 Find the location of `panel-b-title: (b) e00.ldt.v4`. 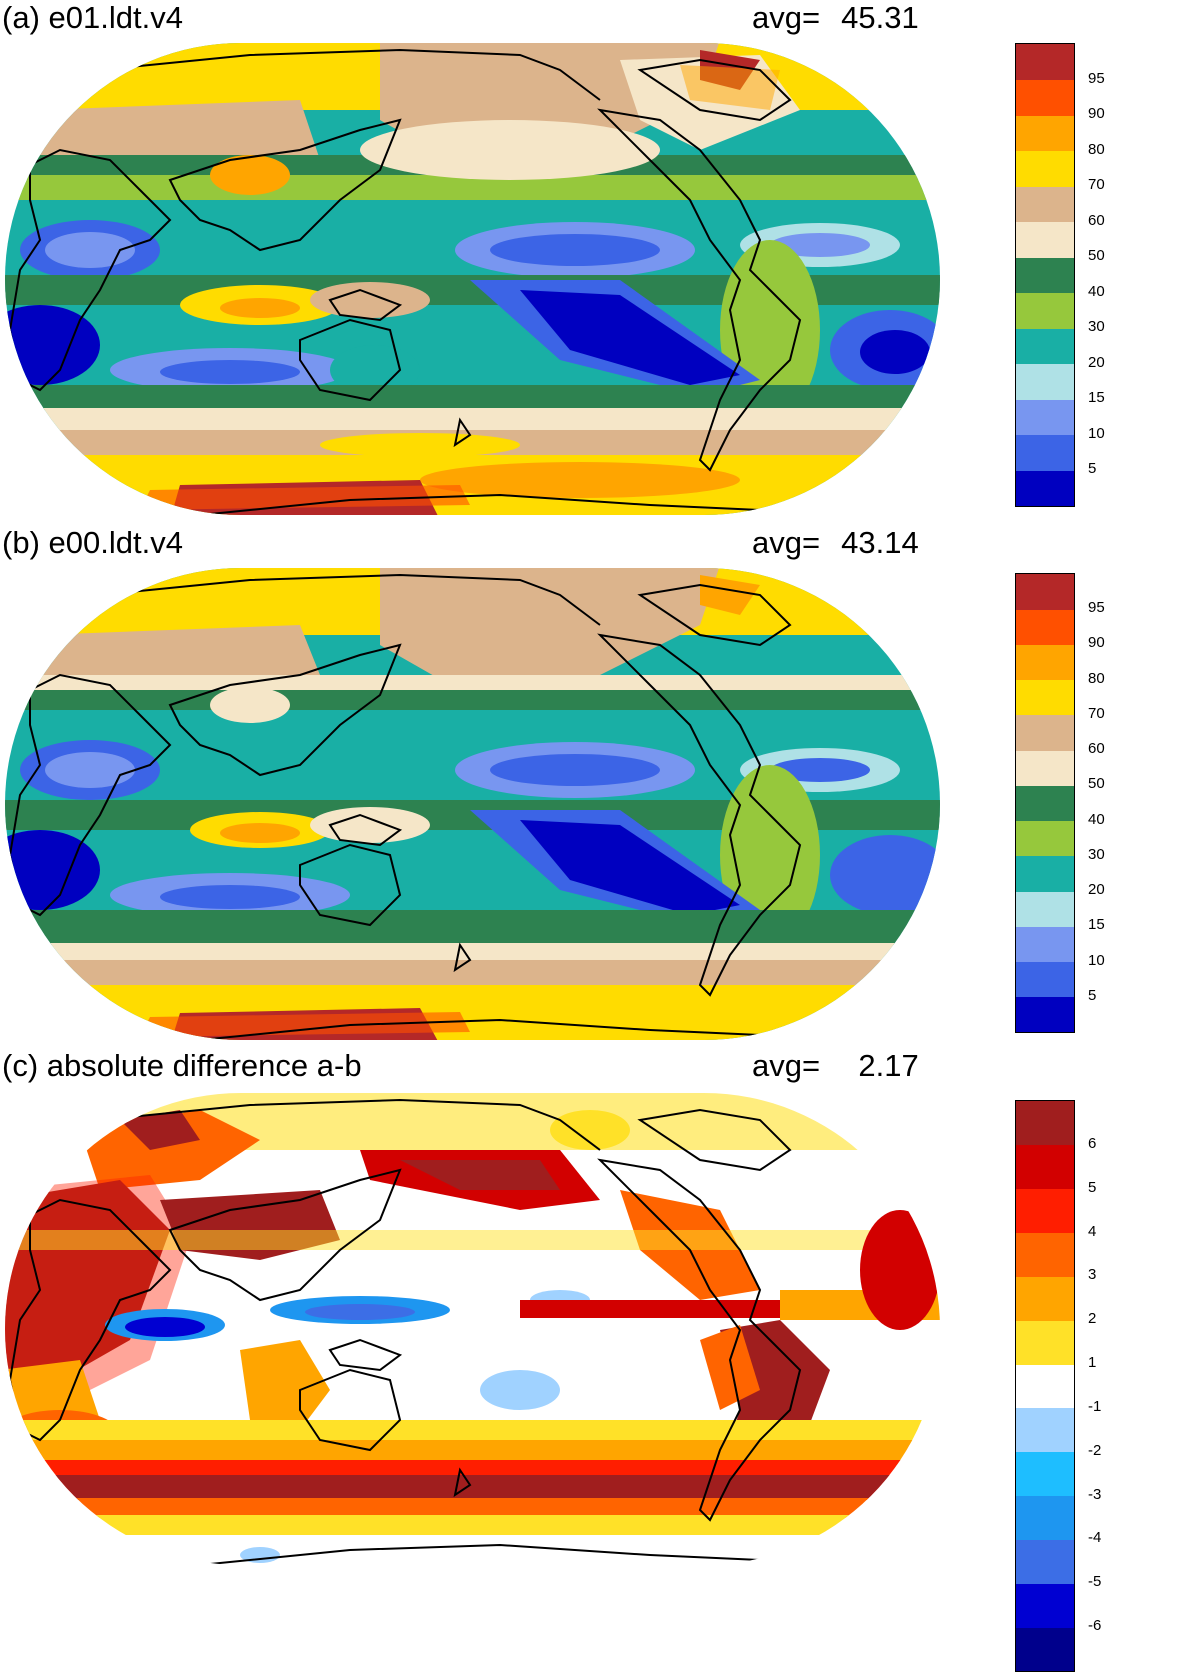

panel-b-title: (b) e00.ldt.v4 is located at coordinates (92, 542).